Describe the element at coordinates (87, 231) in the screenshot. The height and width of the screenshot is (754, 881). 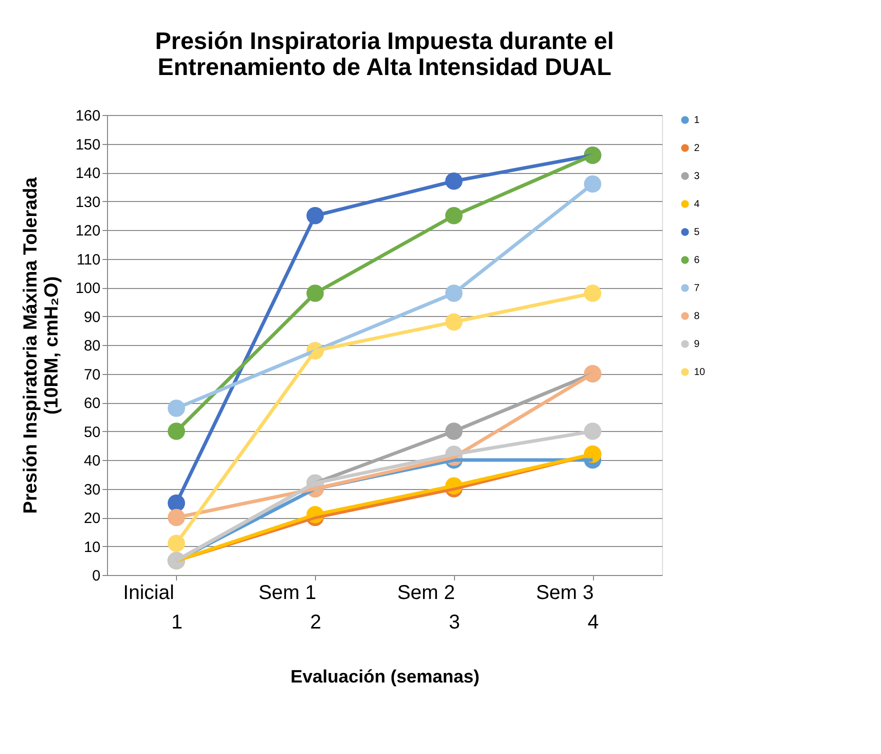
I see `y-tick-label: 120` at that location.